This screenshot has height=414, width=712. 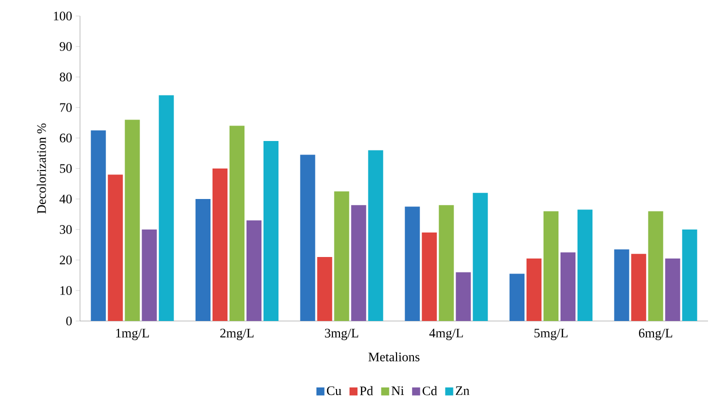 What do you see at coordinates (334, 391) in the screenshot?
I see `legend-label: Cu` at bounding box center [334, 391].